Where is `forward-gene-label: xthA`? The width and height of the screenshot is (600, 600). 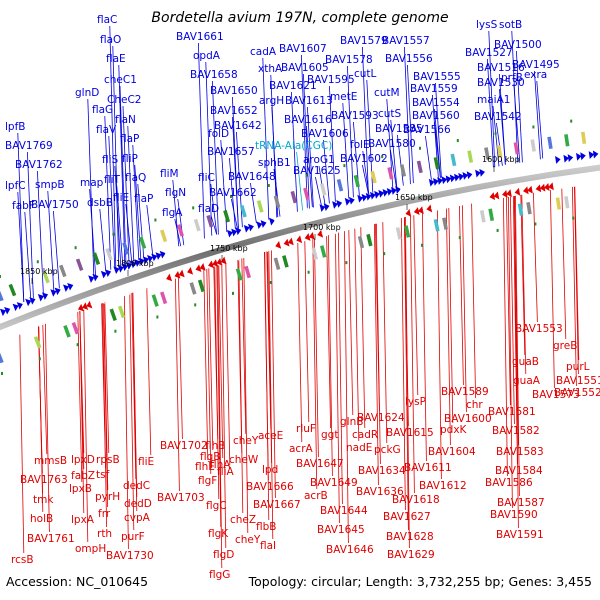
forward-gene-label: xthA is located at coordinates (270, 69).